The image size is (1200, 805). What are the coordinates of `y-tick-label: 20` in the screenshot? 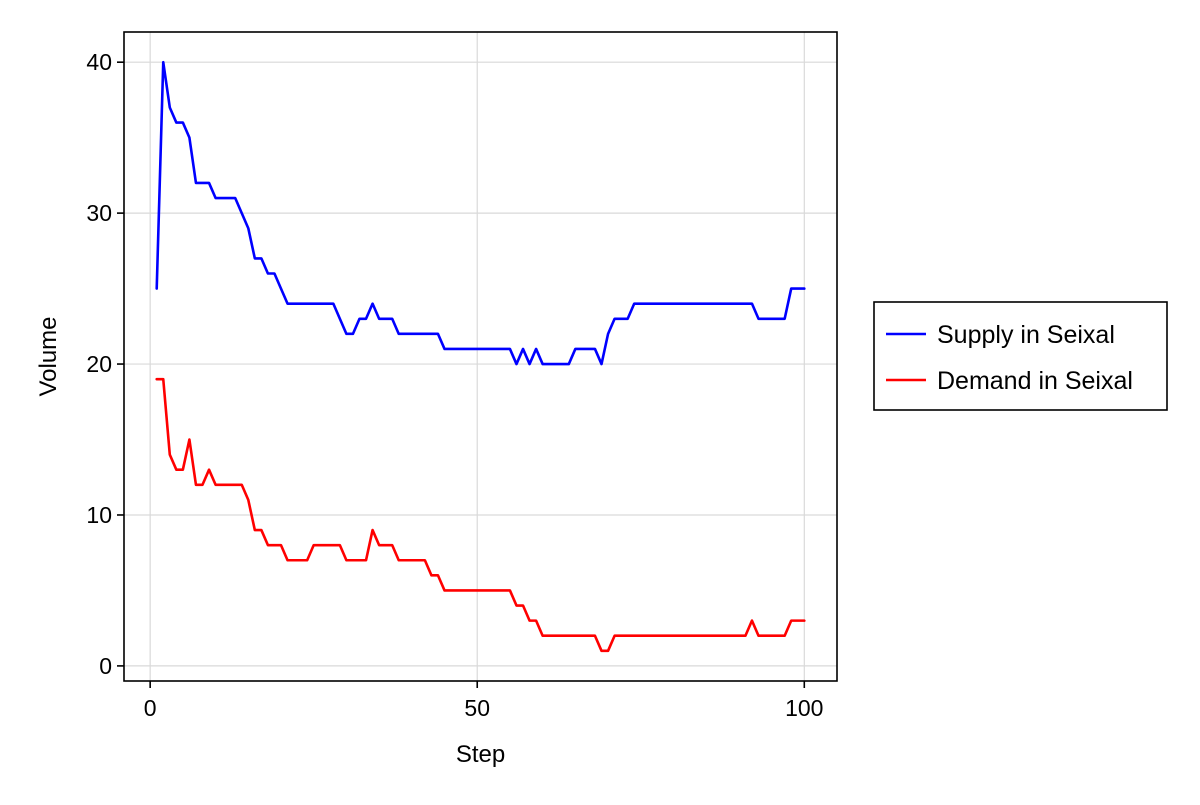 It's located at (99, 364).